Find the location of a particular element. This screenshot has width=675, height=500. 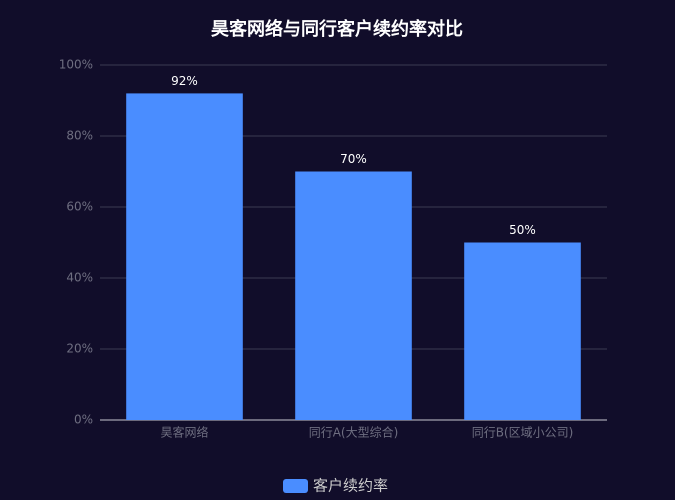

y-tick-label: 60% is located at coordinates (79, 207).